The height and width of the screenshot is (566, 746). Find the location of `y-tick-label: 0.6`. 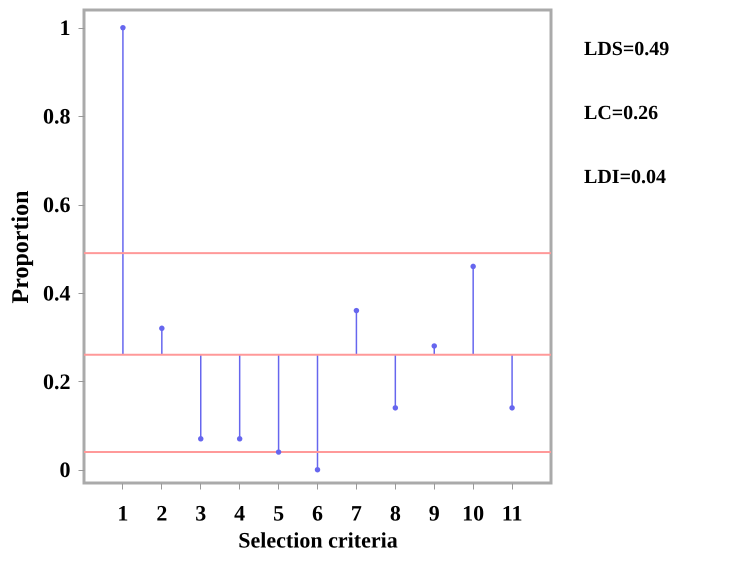

y-tick-label: 0.6 is located at coordinates (56, 205).